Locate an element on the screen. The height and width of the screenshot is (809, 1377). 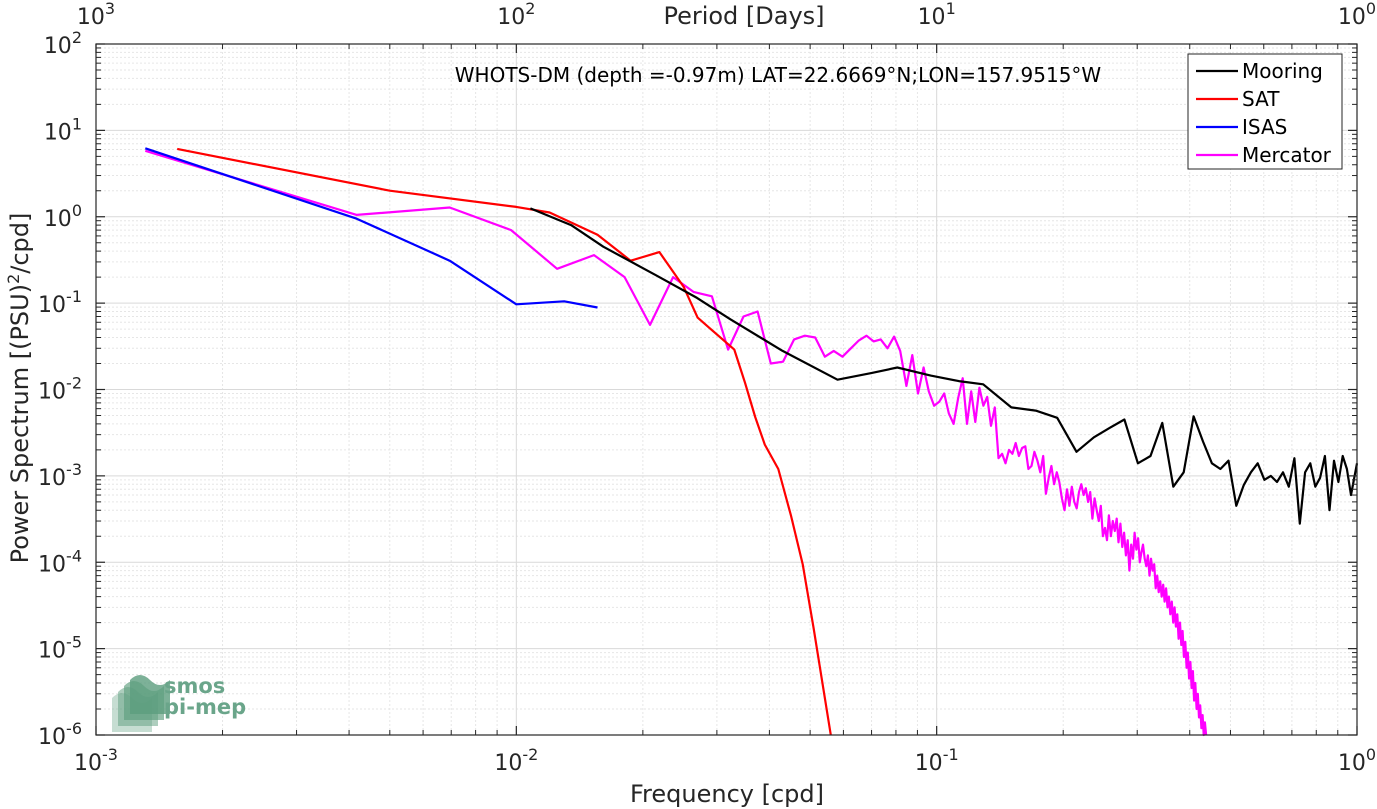
x-tick-label: 10⁻³ is located at coordinates (96, 760).